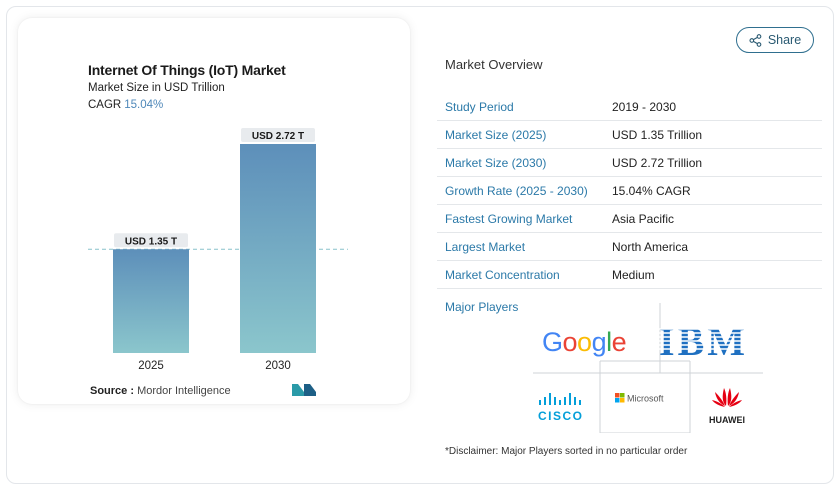 This screenshot has height=490, width=839. Describe the element at coordinates (278, 366) in the screenshot. I see `x-tick-label: 2030` at that location.